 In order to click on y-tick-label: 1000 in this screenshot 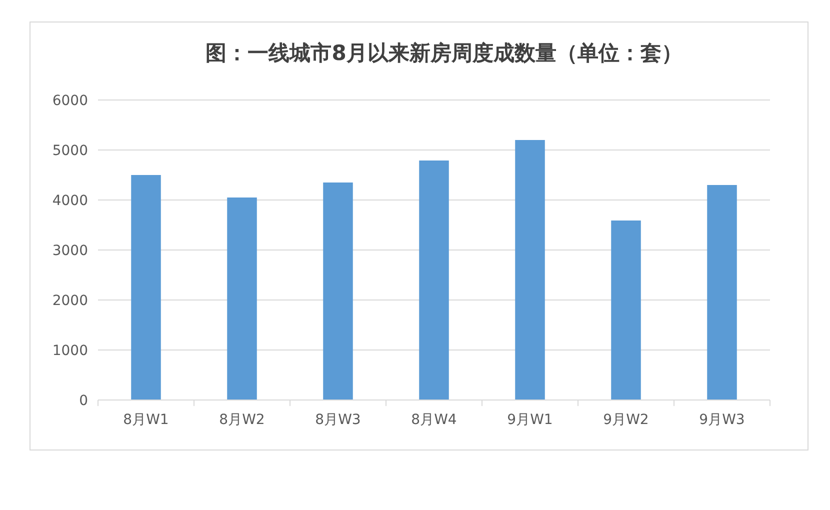, I will do `click(70, 350)`.